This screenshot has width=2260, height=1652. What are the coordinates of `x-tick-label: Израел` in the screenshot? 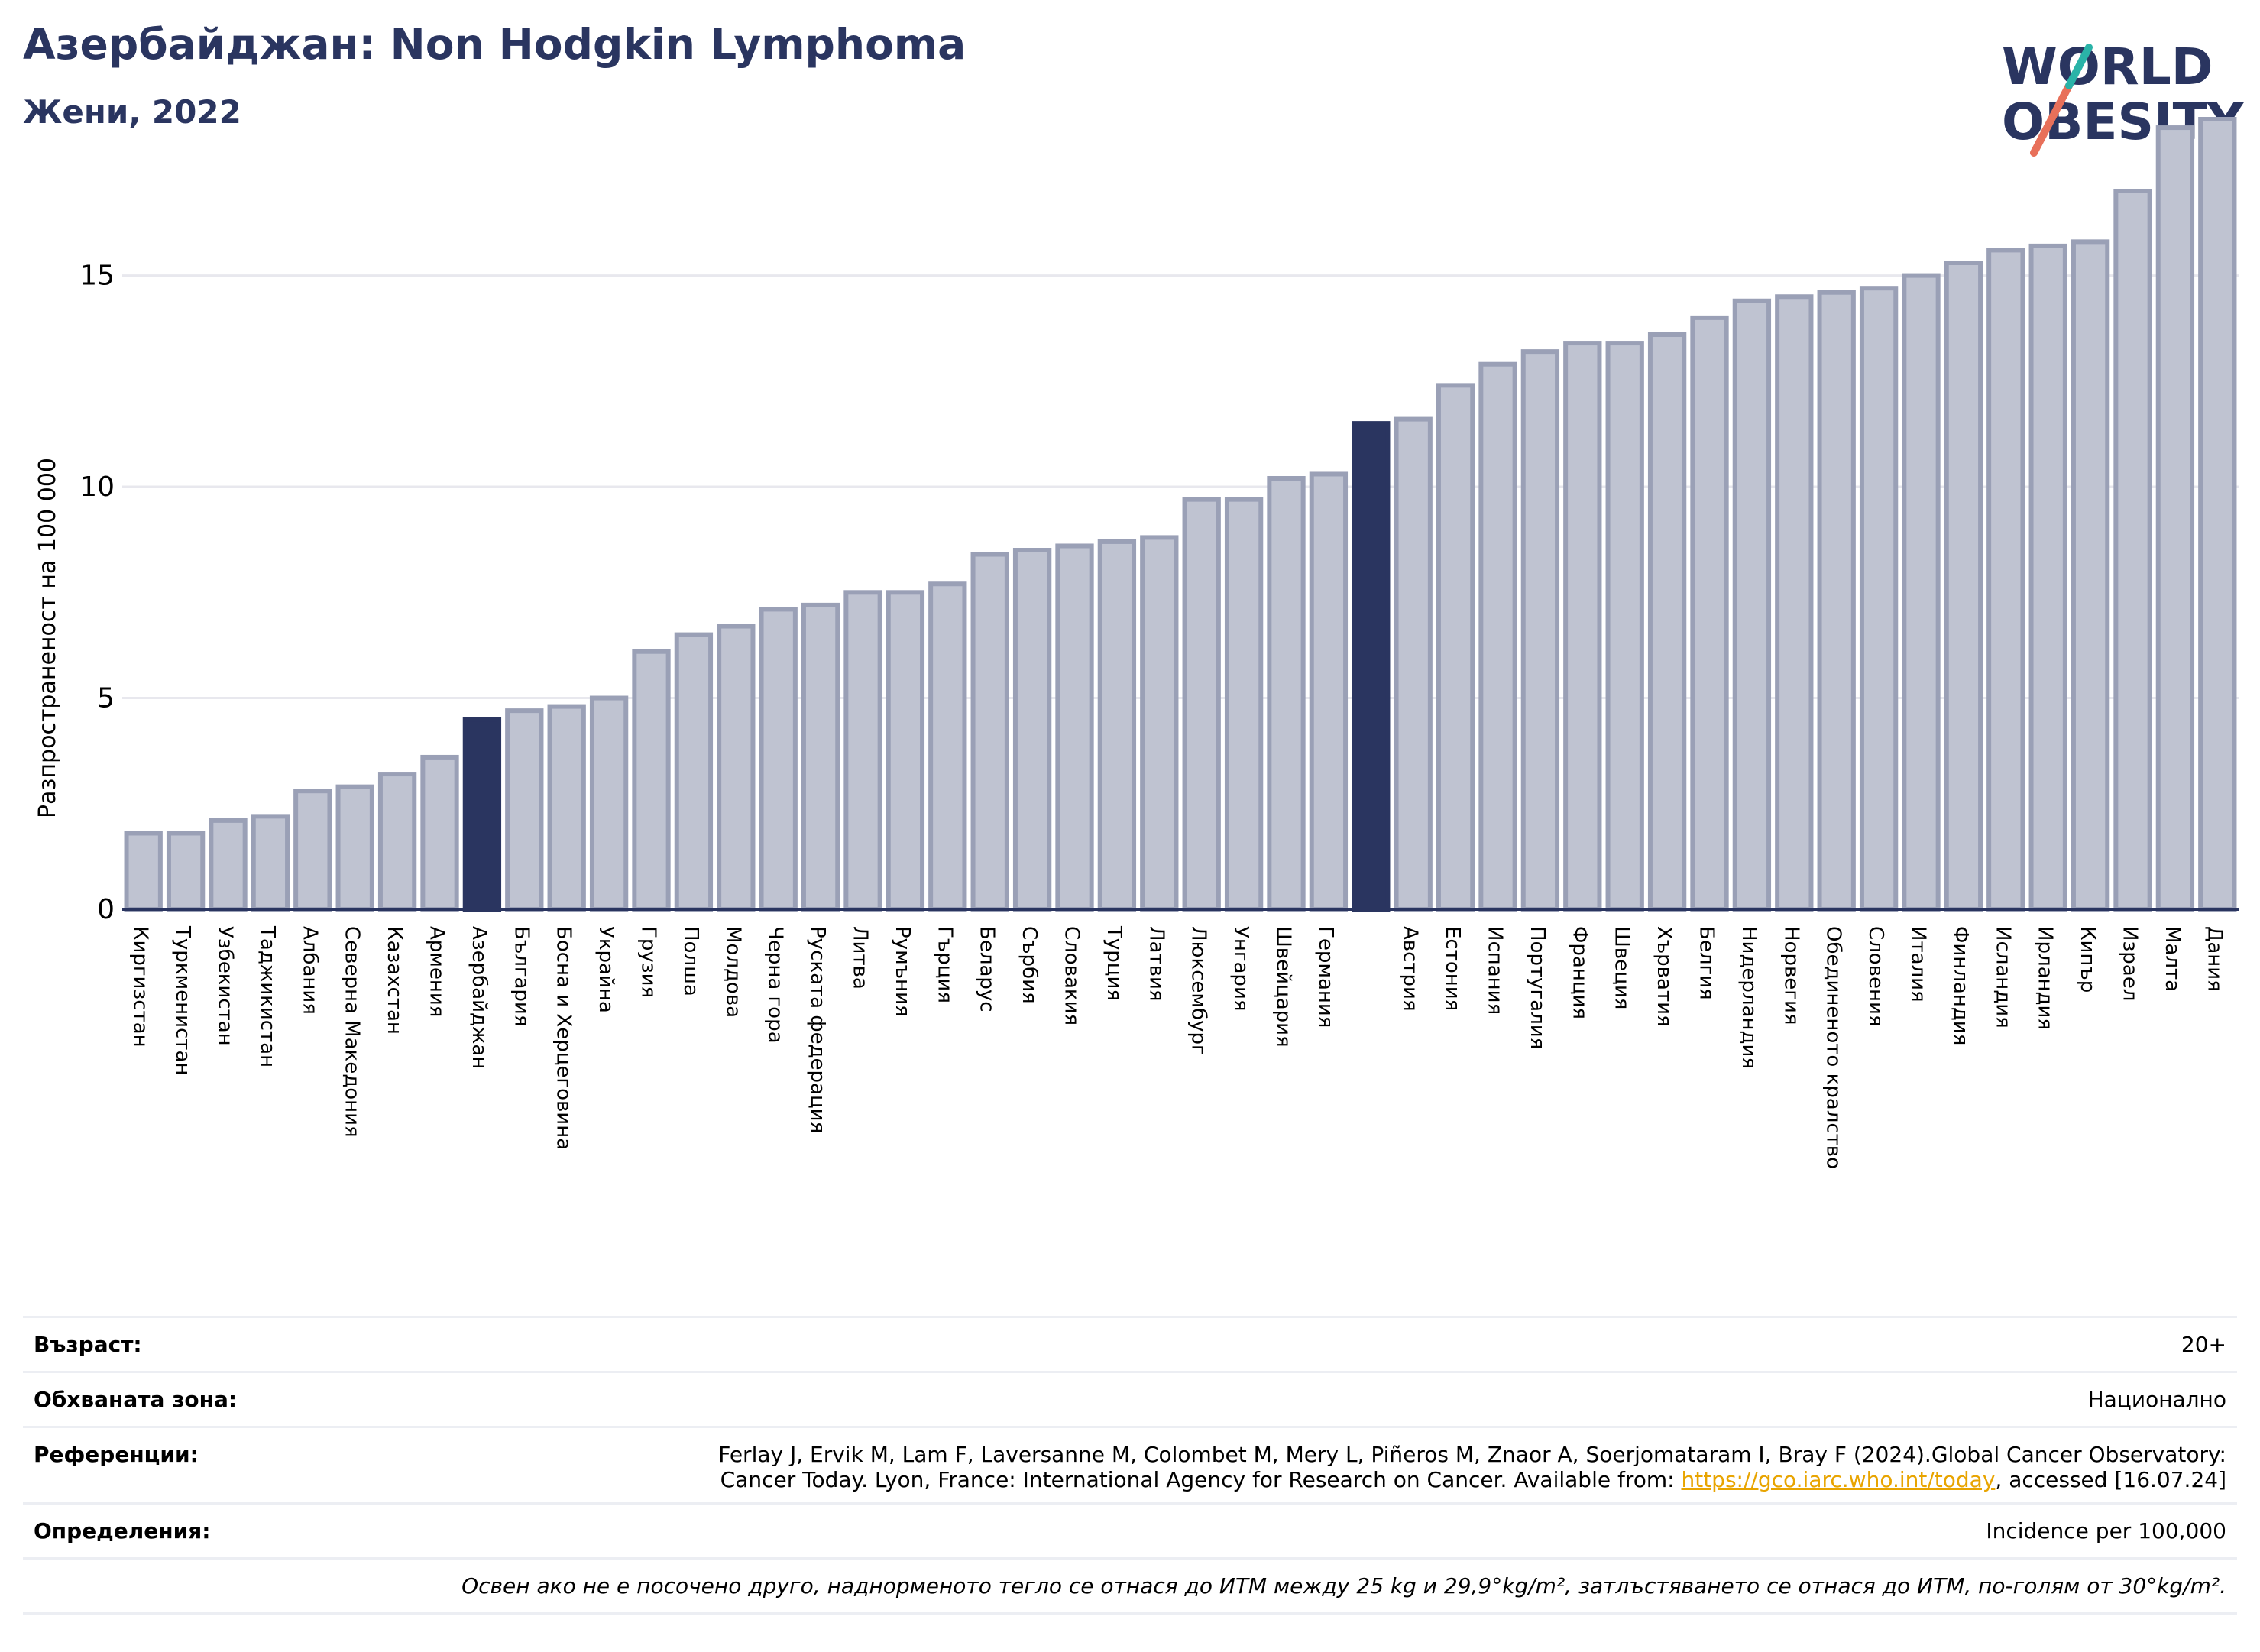 It's located at (2130, 963).